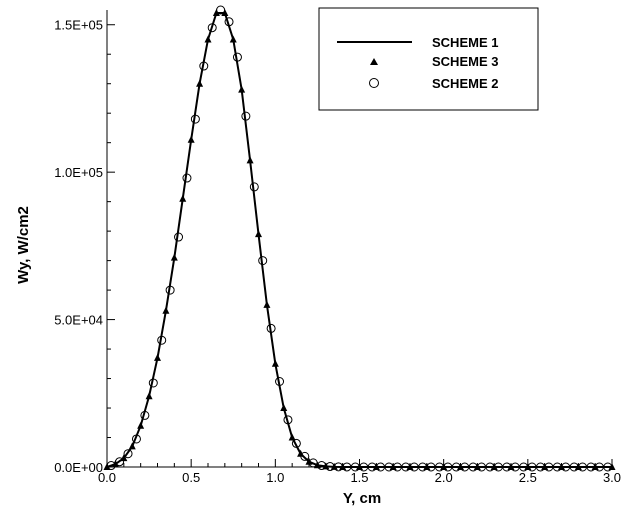 The width and height of the screenshot is (621, 510). What do you see at coordinates (612, 477) in the screenshot?
I see `x-tick-label: 3.0` at bounding box center [612, 477].